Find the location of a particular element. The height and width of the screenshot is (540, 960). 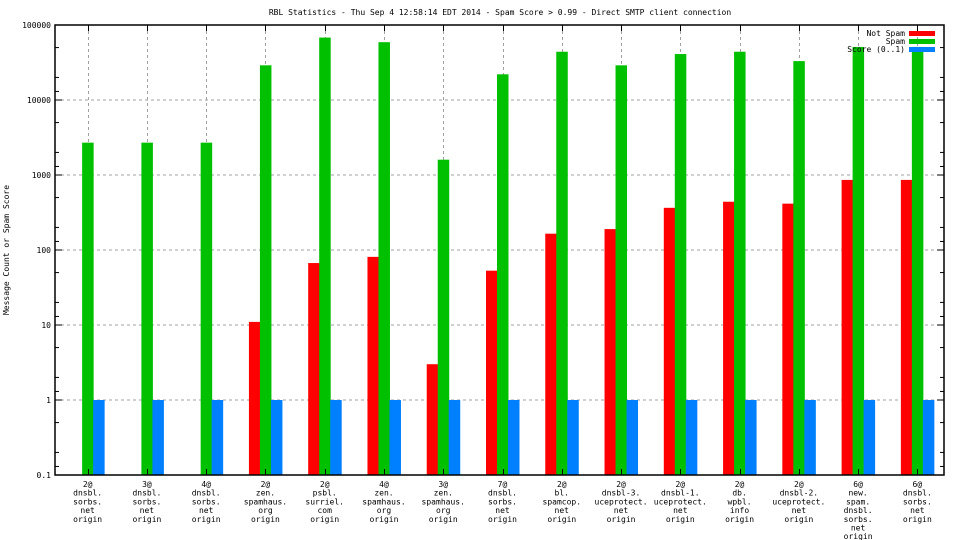

x-tick-label-line: spamcop. is located at coordinates (562, 501).